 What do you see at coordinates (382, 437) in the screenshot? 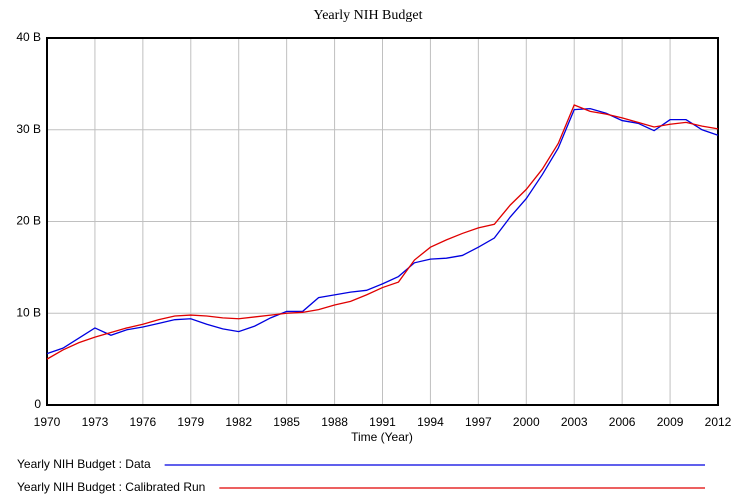
I see `x-axis-label: Time (Year)` at bounding box center [382, 437].